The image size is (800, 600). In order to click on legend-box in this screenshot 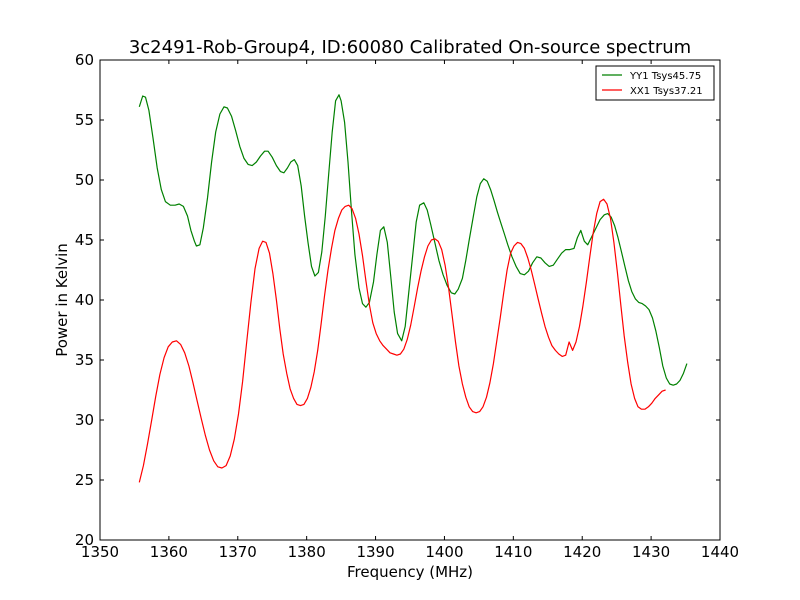, I will do `click(655, 83)`.